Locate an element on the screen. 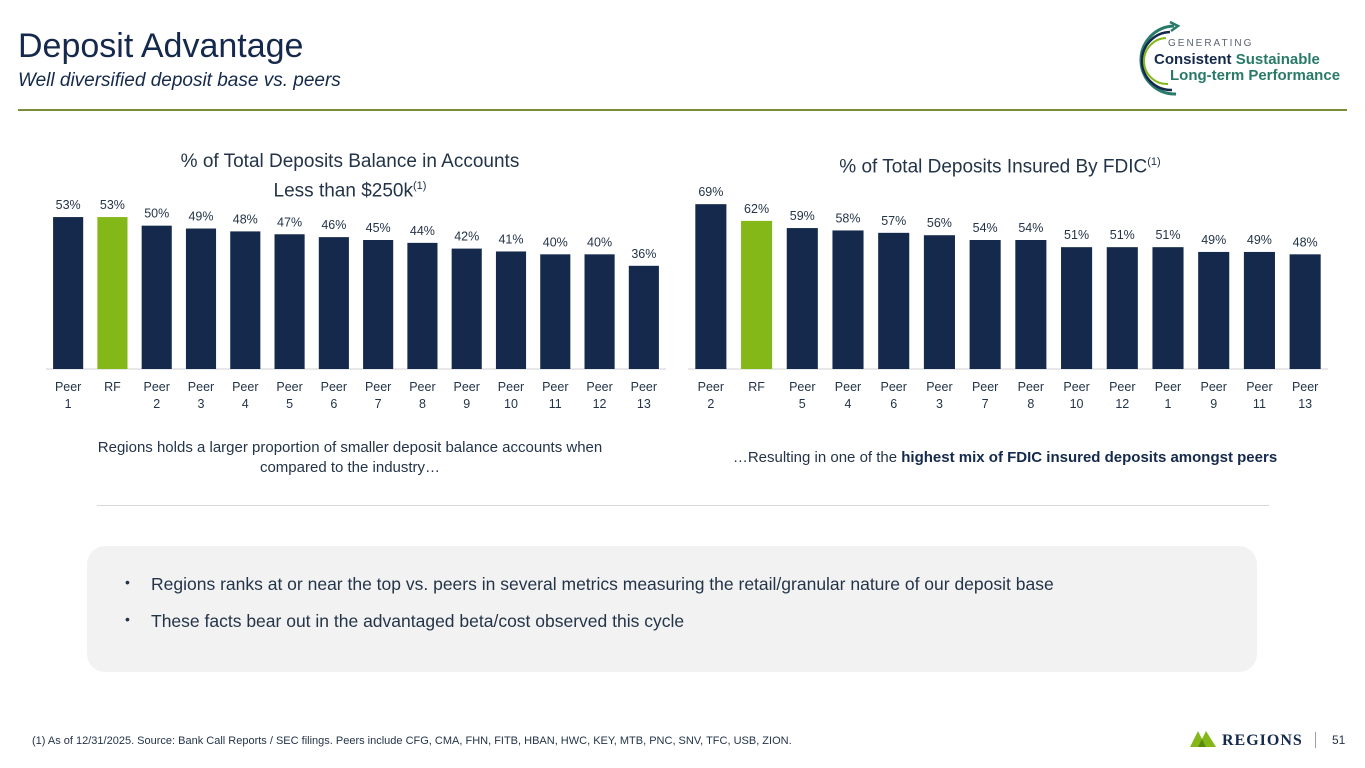 The height and width of the screenshot is (768, 1365). data-label: 62% is located at coordinates (756, 209).